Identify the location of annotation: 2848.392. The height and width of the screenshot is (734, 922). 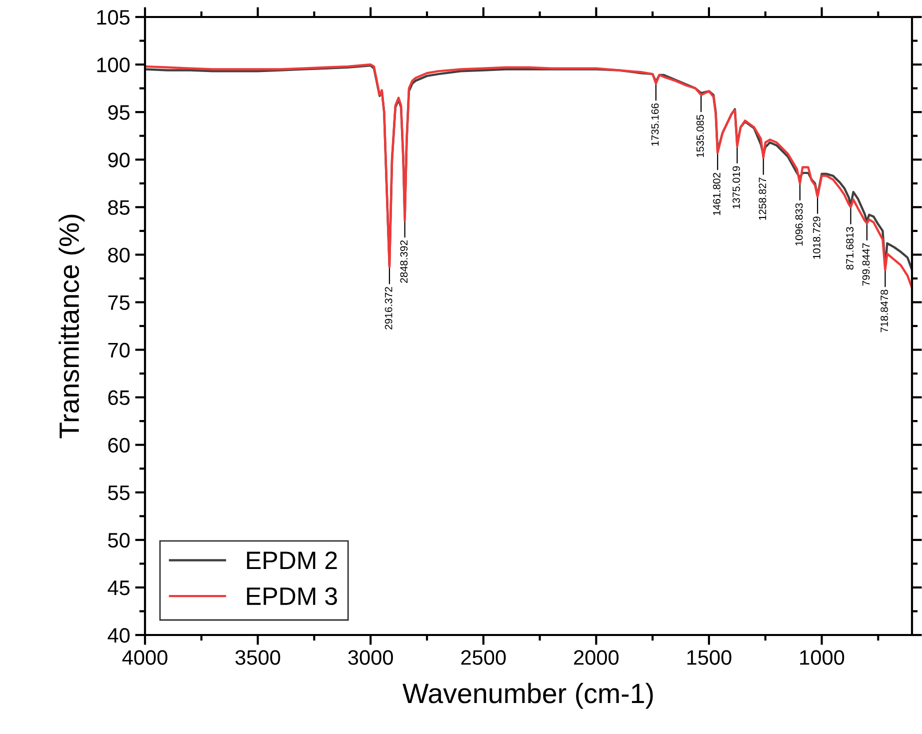
(404, 261).